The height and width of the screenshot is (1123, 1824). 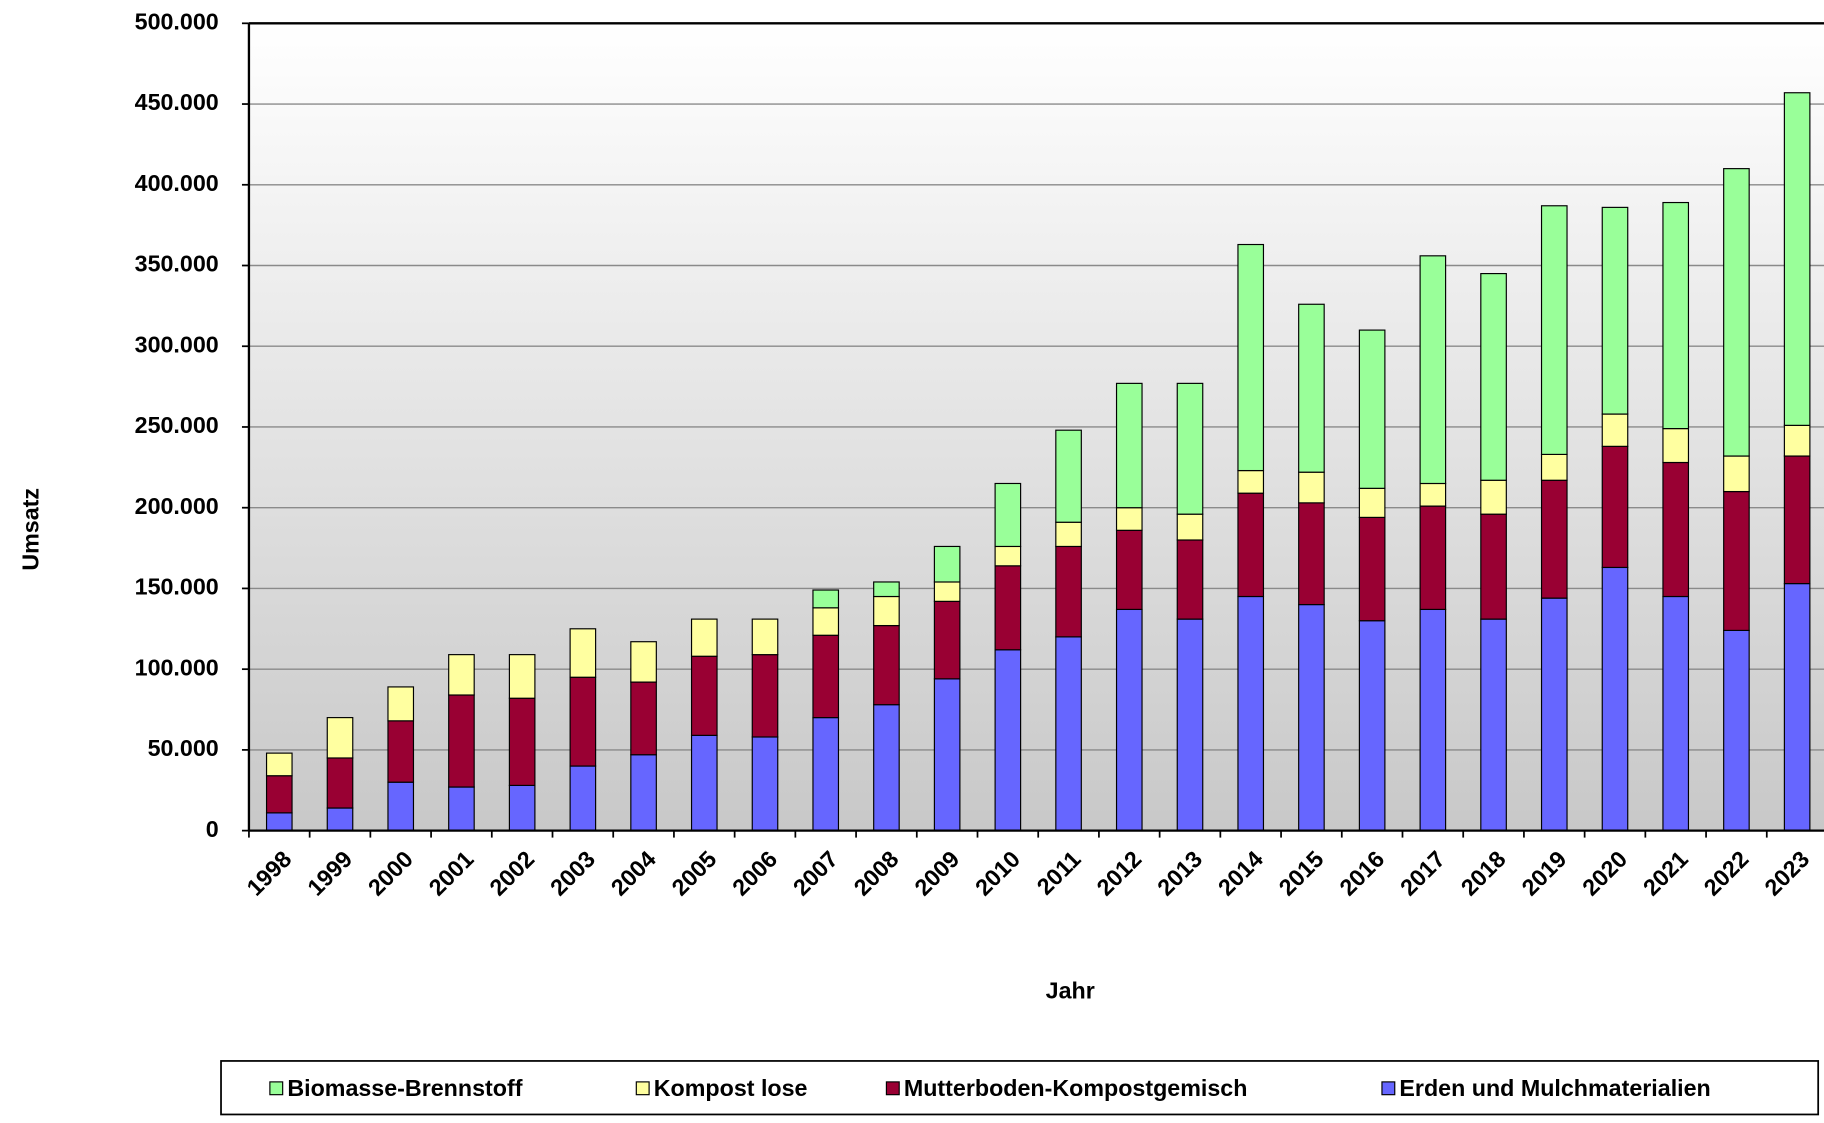 What do you see at coordinates (177, 506) in the screenshot?
I see `y-tick-label: 200.000` at bounding box center [177, 506].